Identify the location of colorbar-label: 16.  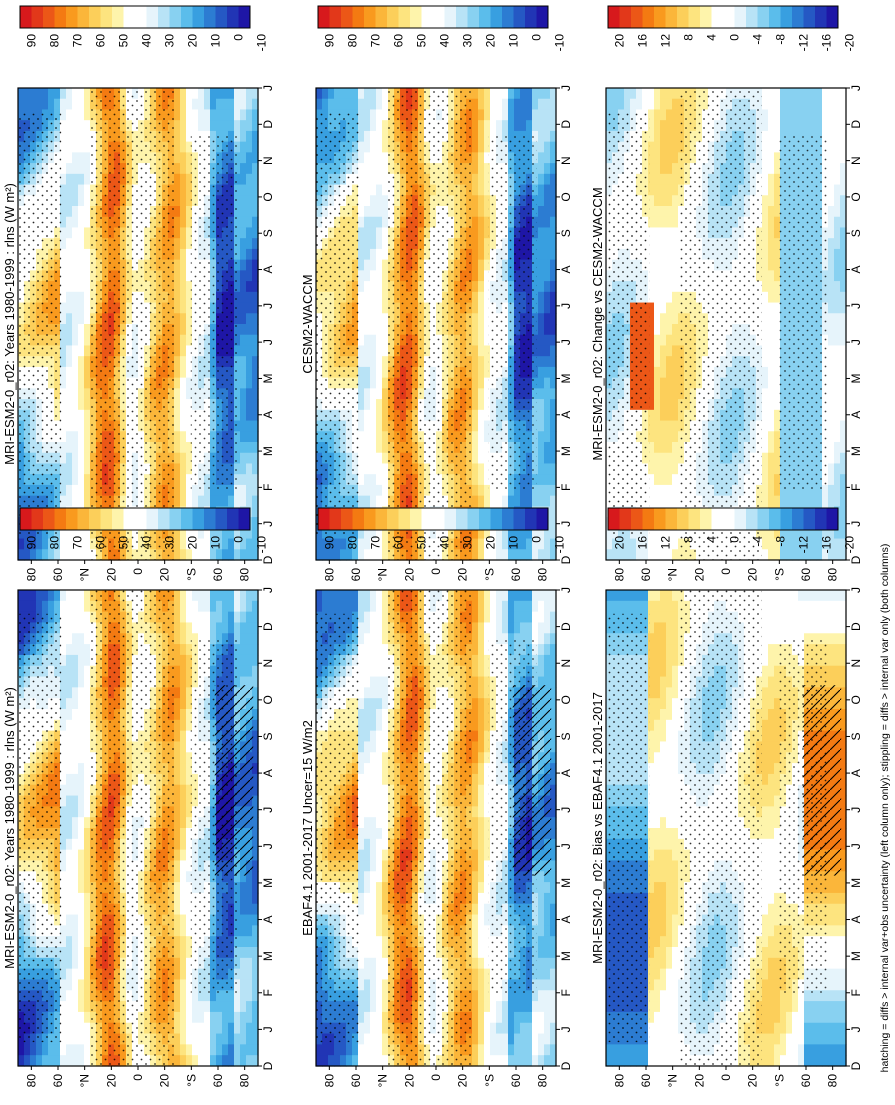
(643, 543).